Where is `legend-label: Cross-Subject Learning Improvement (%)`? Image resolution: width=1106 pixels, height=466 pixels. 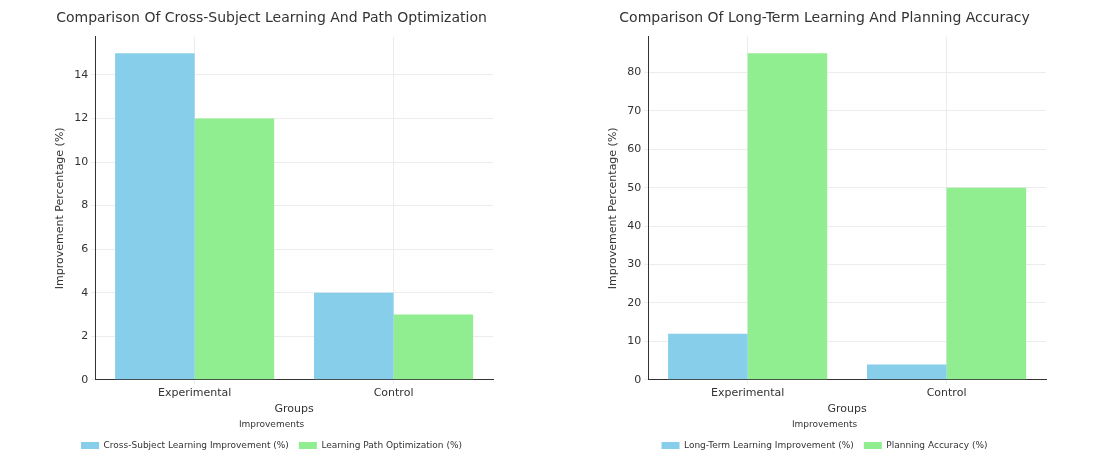 legend-label: Cross-Subject Learning Improvement (%) is located at coordinates (196, 444).